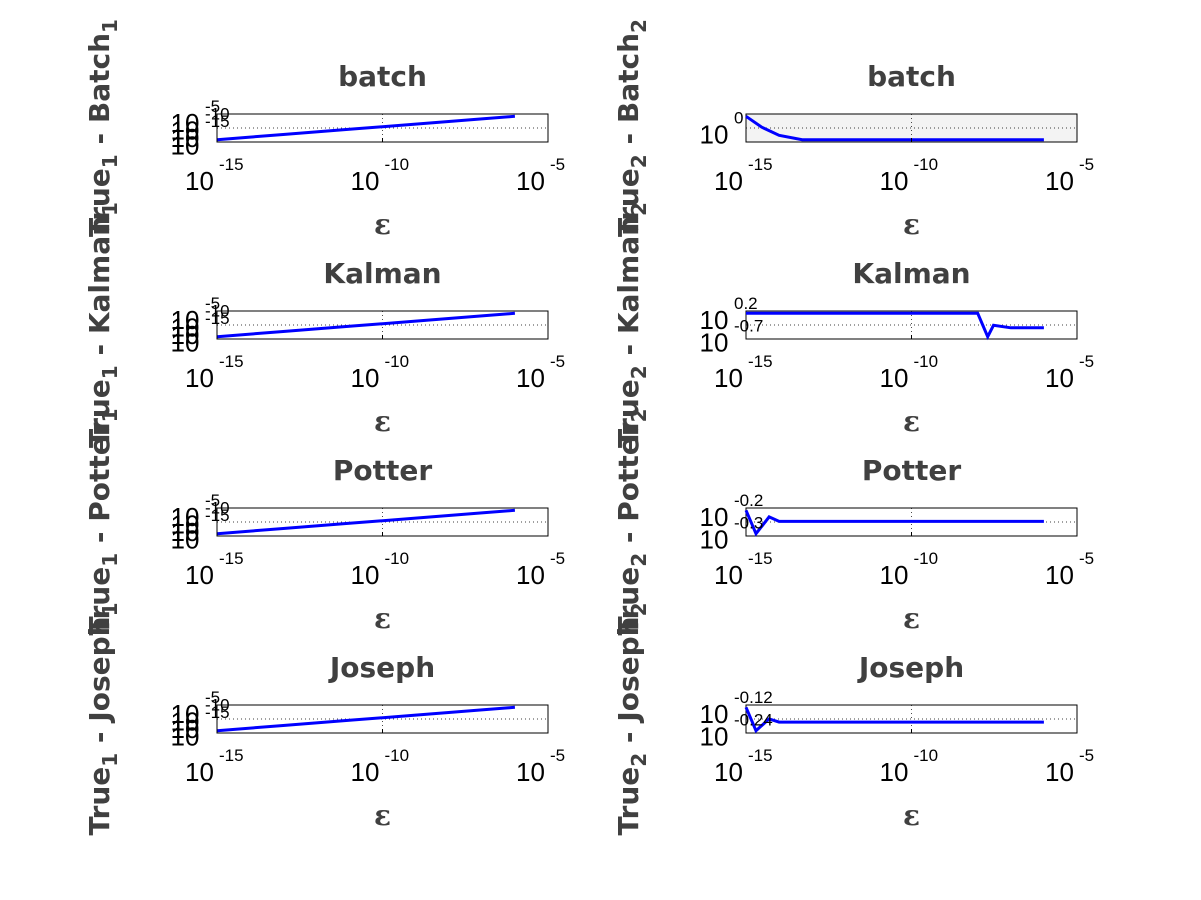 This screenshot has height=900, width=1201. I want to click on subplot-title: Kalman, so click(911, 273).